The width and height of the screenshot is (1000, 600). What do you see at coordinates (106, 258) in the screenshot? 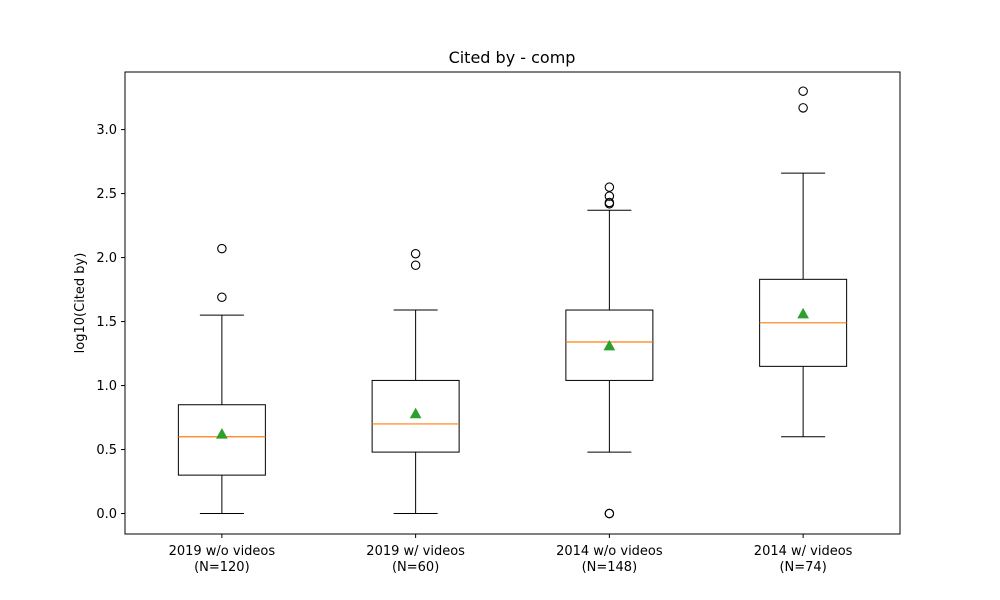
I see `y-tick-label: 2.0` at bounding box center [106, 258].